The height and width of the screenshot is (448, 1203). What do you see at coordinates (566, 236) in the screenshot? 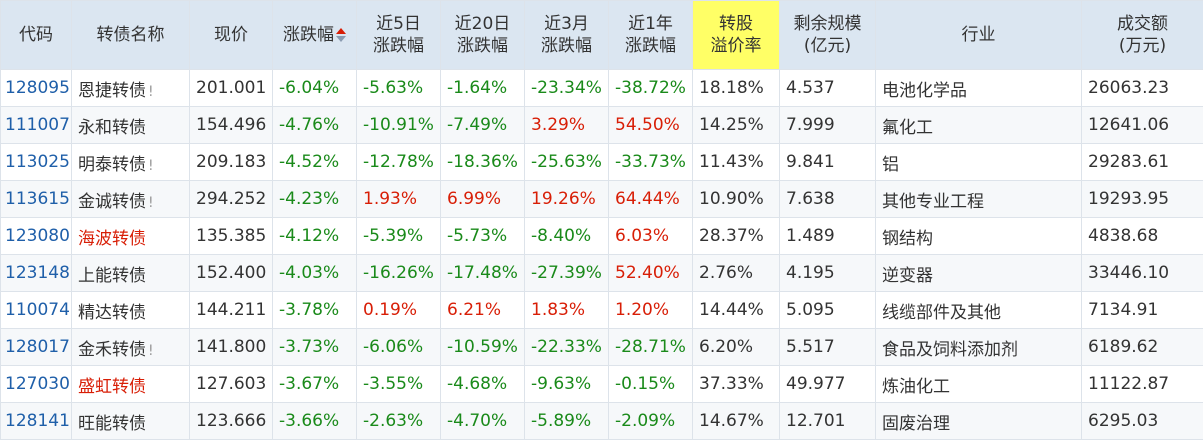
I see `change-3m-cell: -8.40%` at bounding box center [566, 236].